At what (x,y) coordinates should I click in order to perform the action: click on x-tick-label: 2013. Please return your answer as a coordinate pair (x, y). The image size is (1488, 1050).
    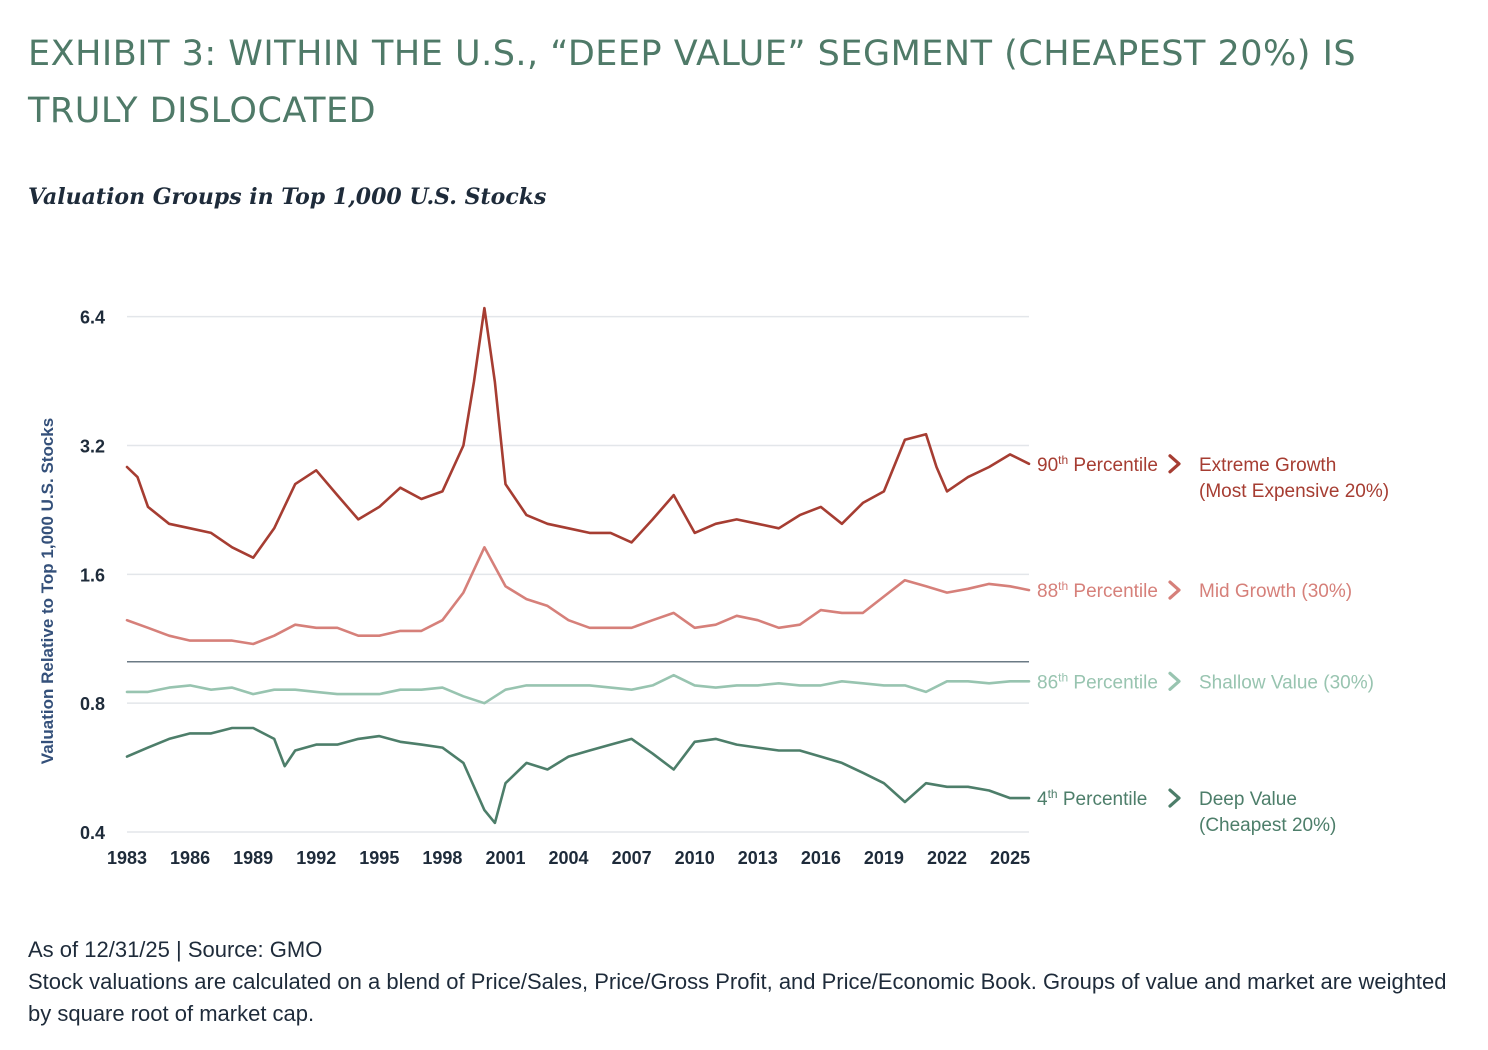
    Looking at the image, I should click on (758, 858).